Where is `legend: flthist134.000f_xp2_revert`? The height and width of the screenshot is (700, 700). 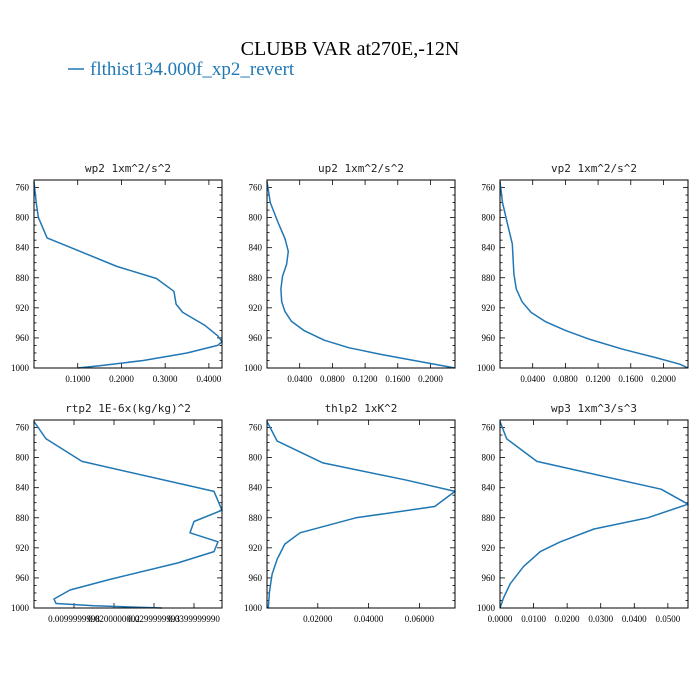 legend: flthist134.000f_xp2_revert is located at coordinates (181, 69).